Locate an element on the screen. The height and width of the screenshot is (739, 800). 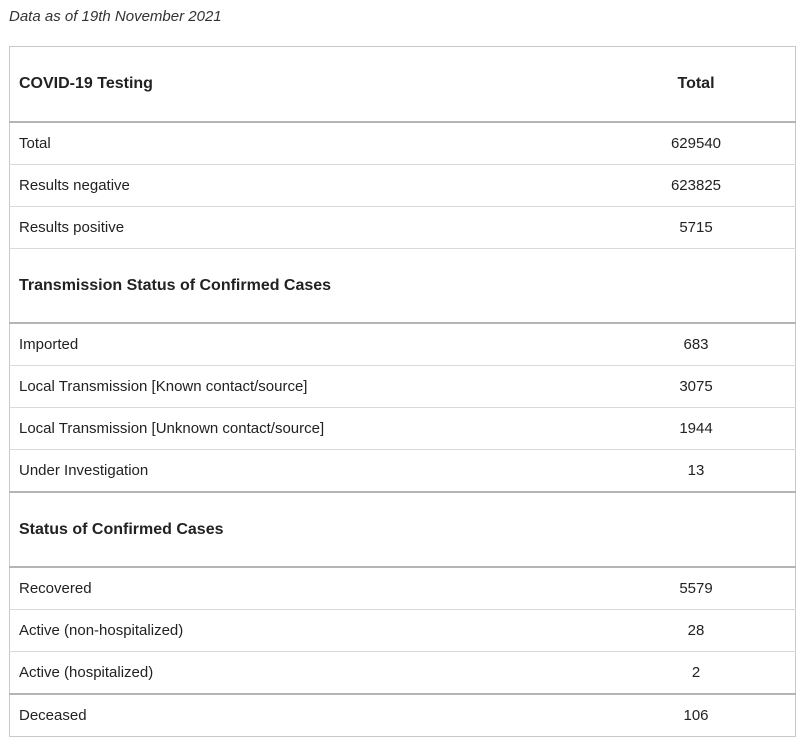
row-value: 1944 is located at coordinates (696, 428).